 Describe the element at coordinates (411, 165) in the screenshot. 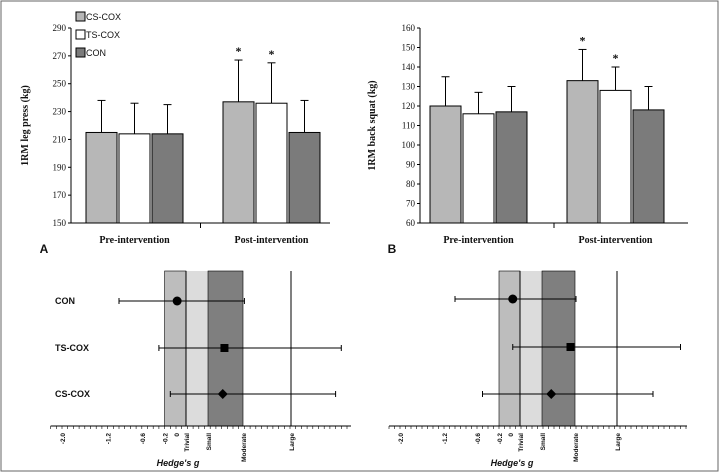

I see `y-tick-label: 90` at that location.